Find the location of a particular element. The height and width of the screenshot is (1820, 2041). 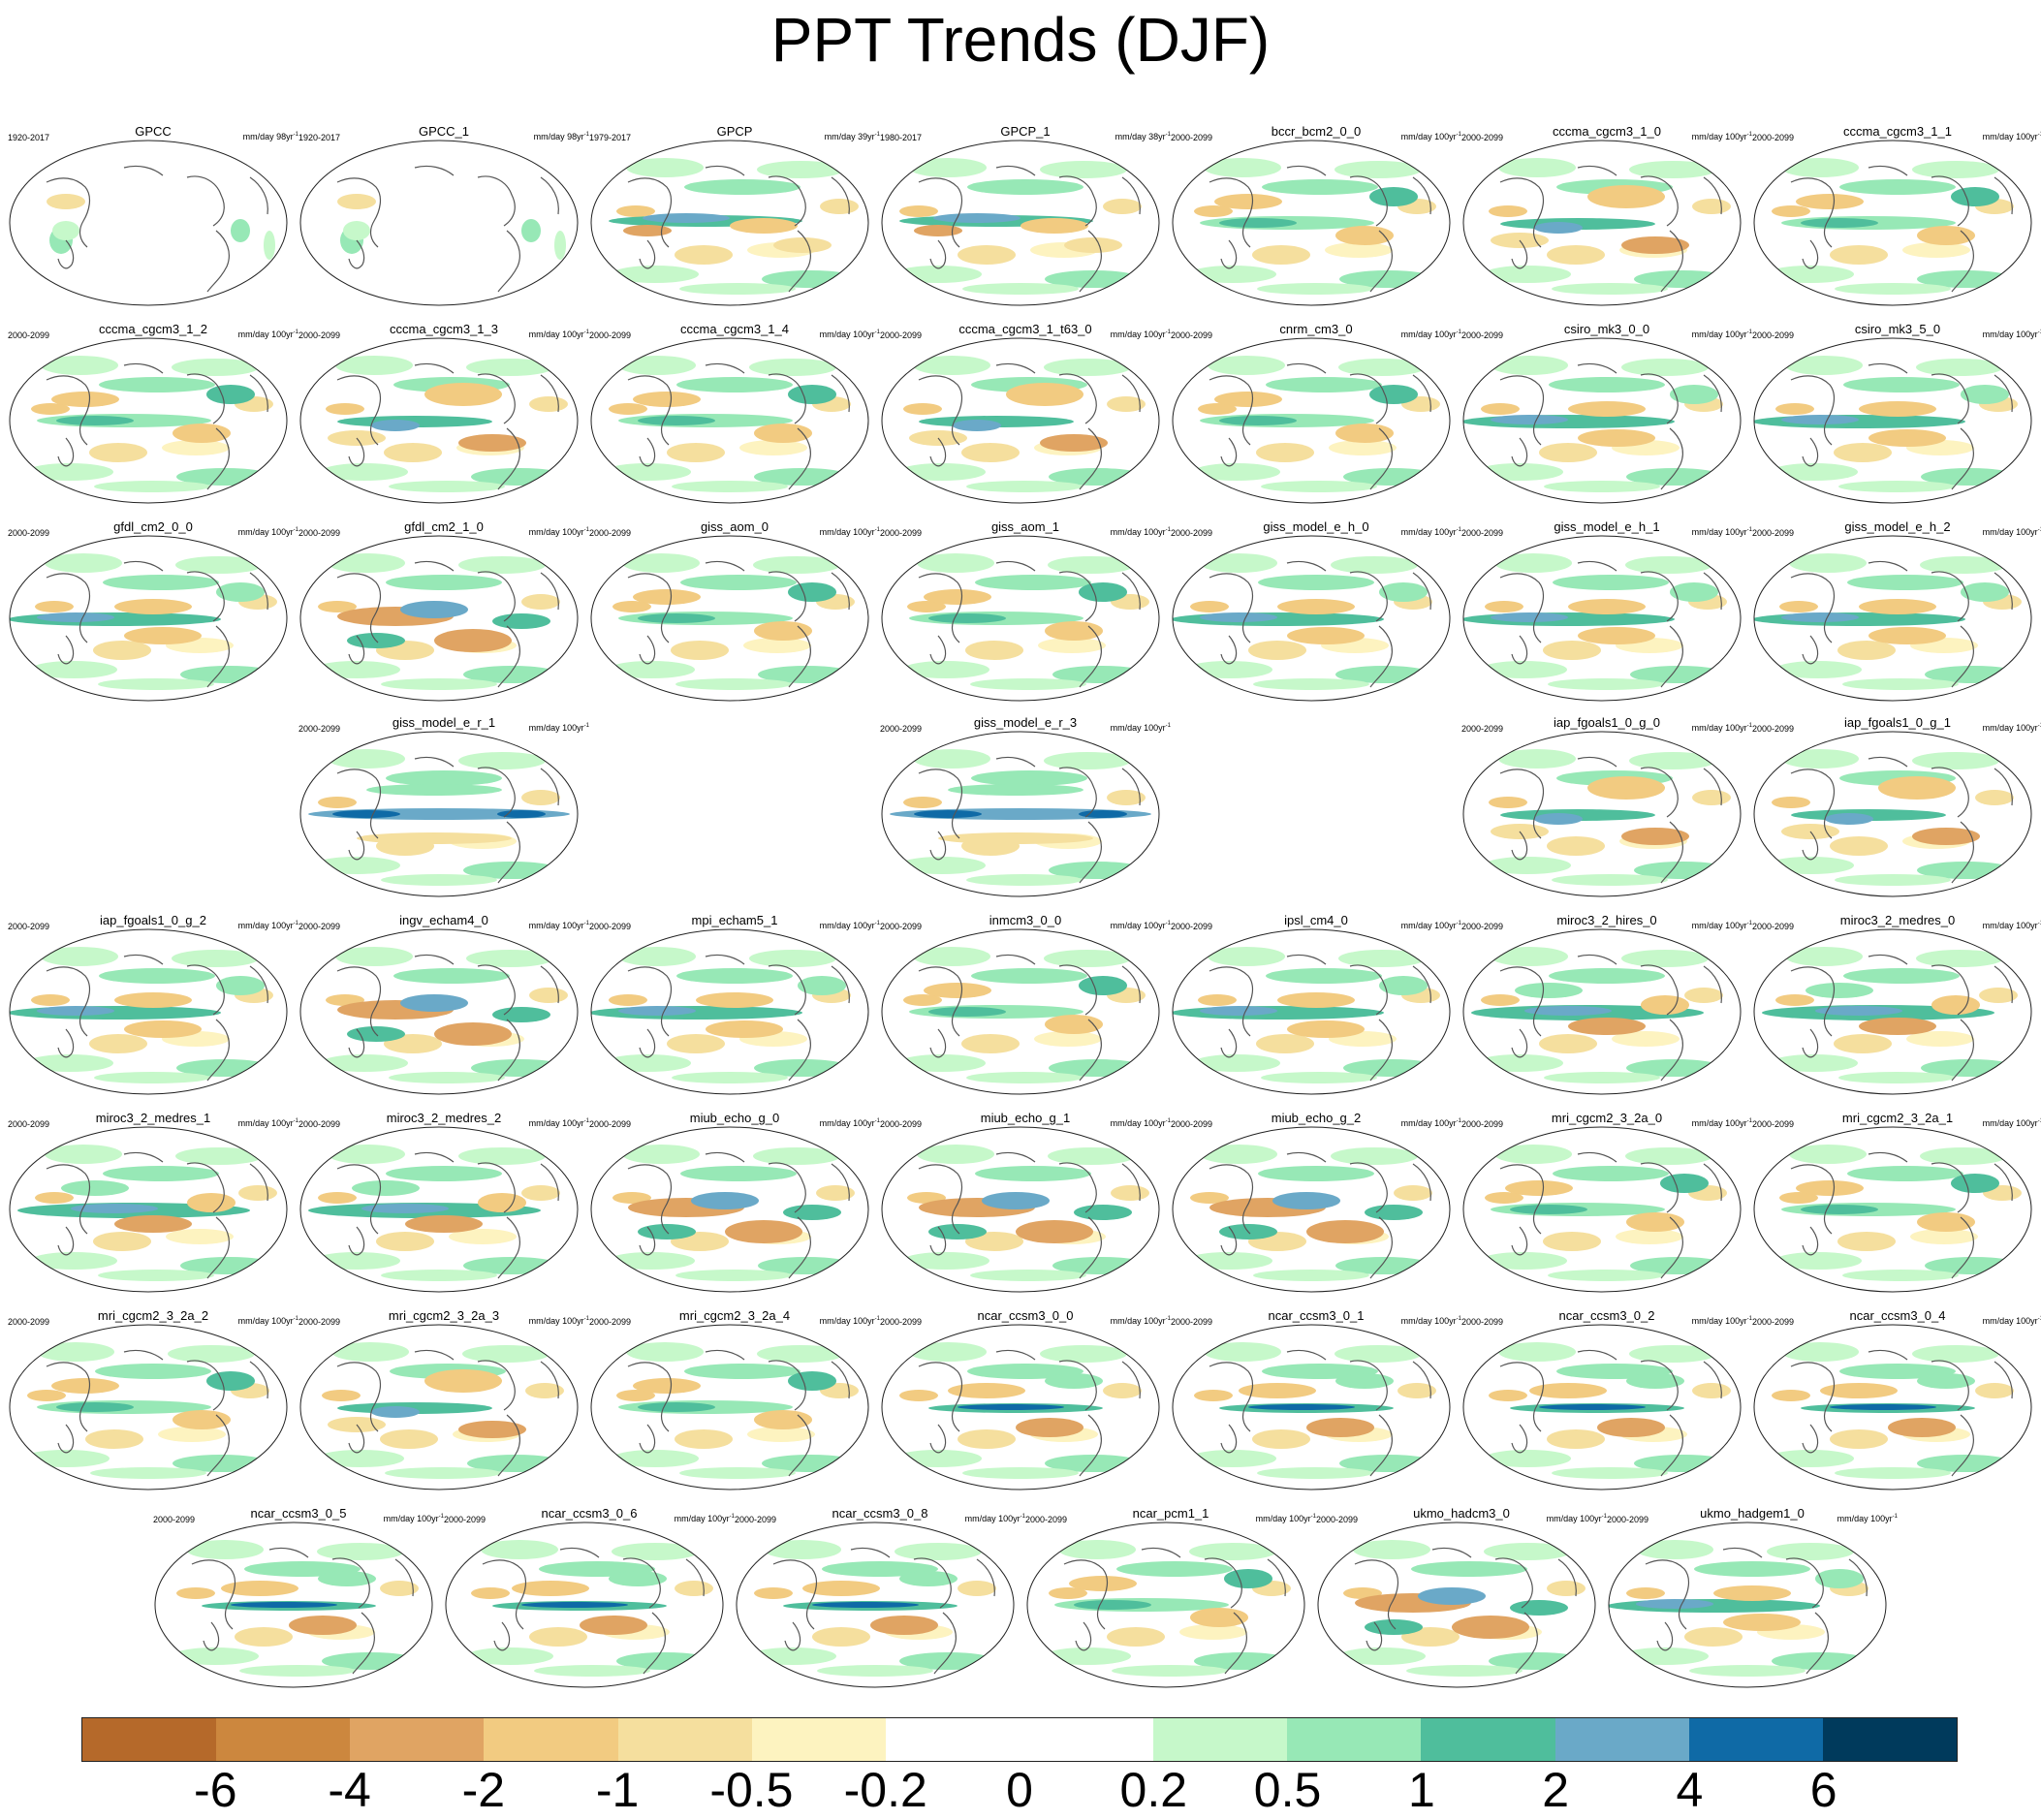

map-panel: ncar_ccsm3_0_1 2000-2099 mm/day 100yr-1 is located at coordinates (1316, 1400).